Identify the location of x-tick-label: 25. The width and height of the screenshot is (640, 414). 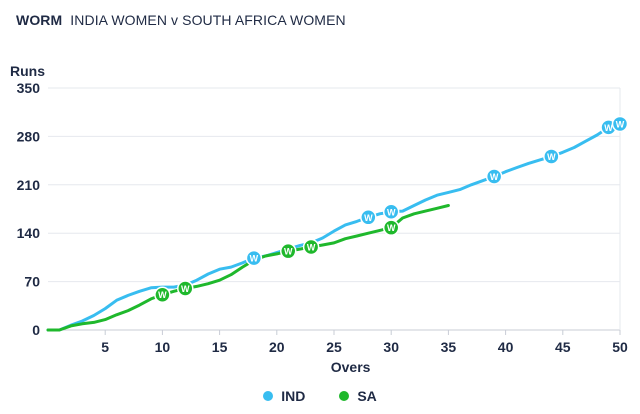
(334, 347).